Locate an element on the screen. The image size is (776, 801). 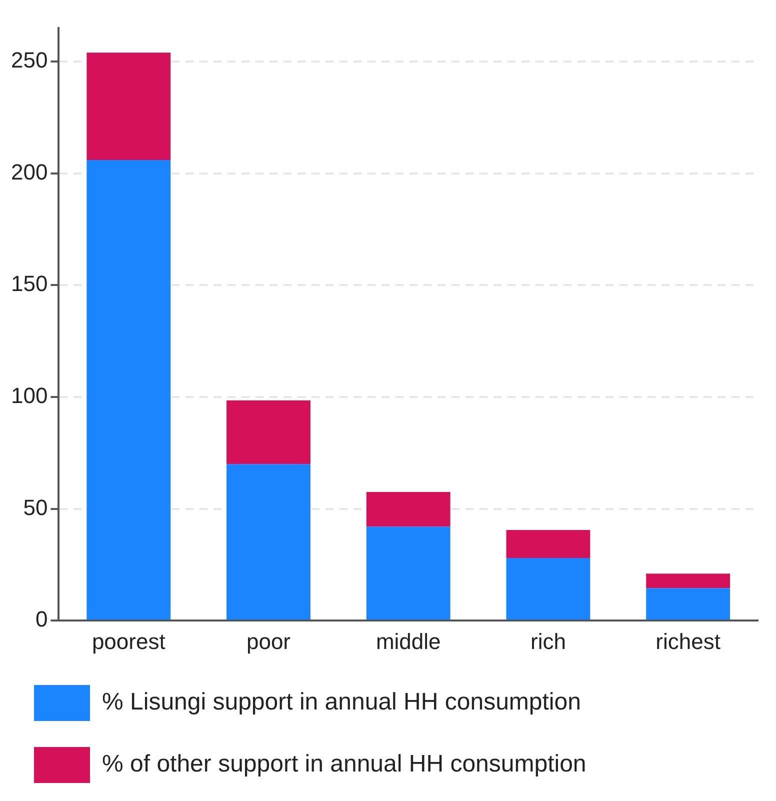
y-tick-label: 0 is located at coordinates (41, 619).